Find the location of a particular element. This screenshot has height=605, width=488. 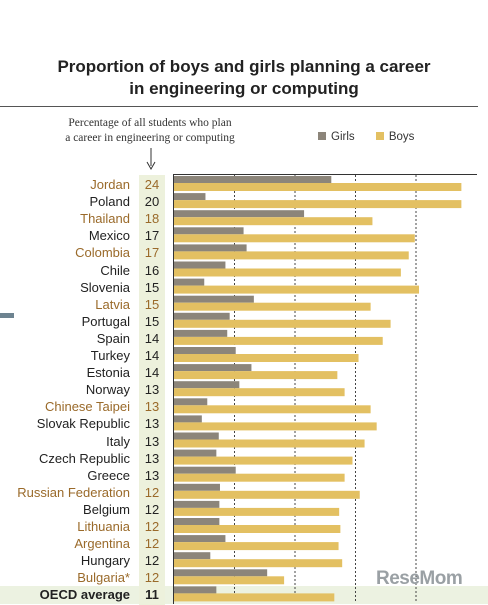

total-percent-label: 18 is located at coordinates (152, 219).